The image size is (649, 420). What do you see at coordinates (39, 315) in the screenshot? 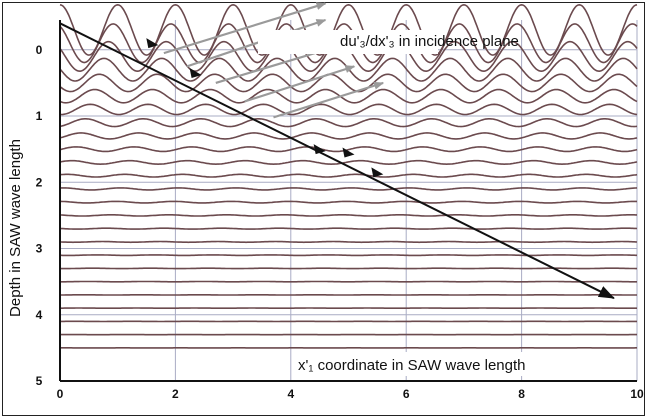
I see `y-tick-label-4: 4` at bounding box center [39, 315].